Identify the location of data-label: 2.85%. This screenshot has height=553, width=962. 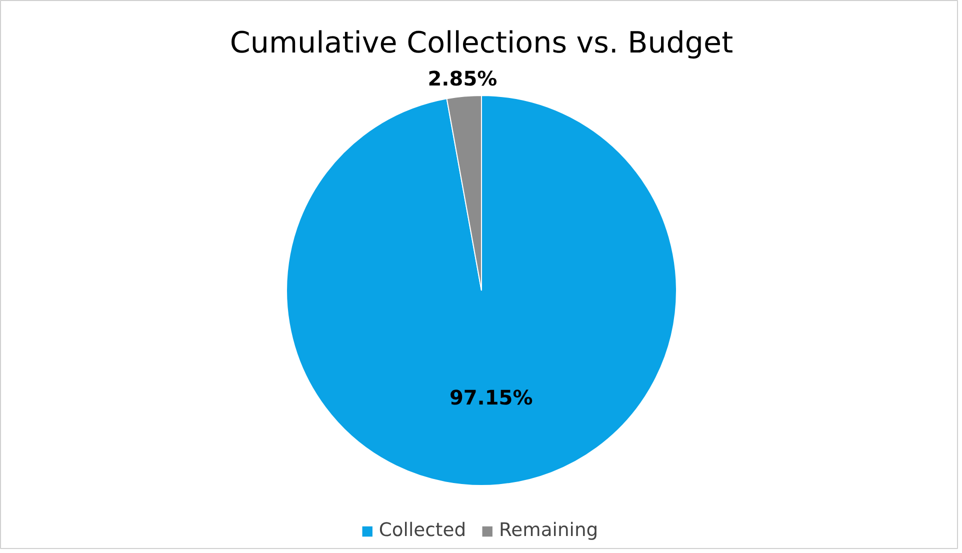
(463, 78).